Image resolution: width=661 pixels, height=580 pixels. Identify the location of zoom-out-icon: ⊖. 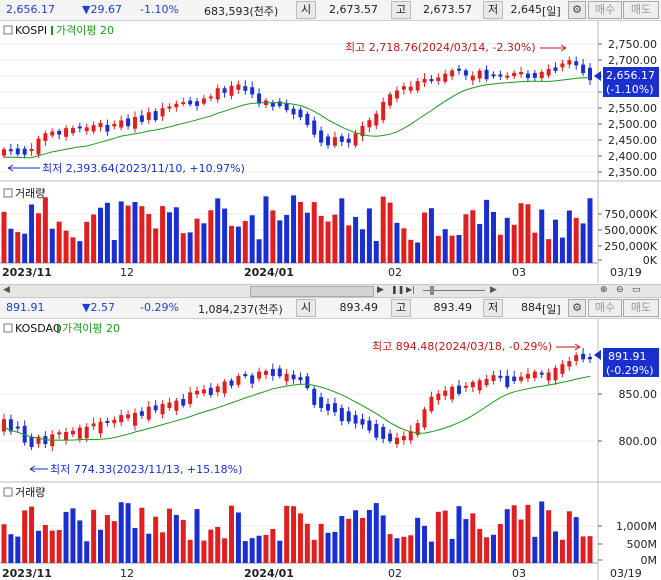
(620, 290).